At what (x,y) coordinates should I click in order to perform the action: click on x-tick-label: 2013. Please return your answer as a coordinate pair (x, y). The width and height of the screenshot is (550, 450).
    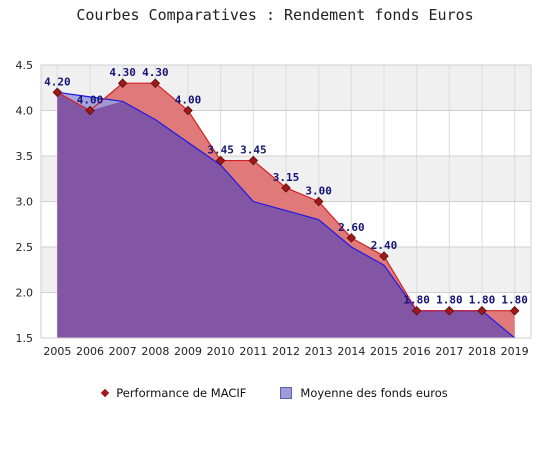
    Looking at the image, I should click on (319, 351).